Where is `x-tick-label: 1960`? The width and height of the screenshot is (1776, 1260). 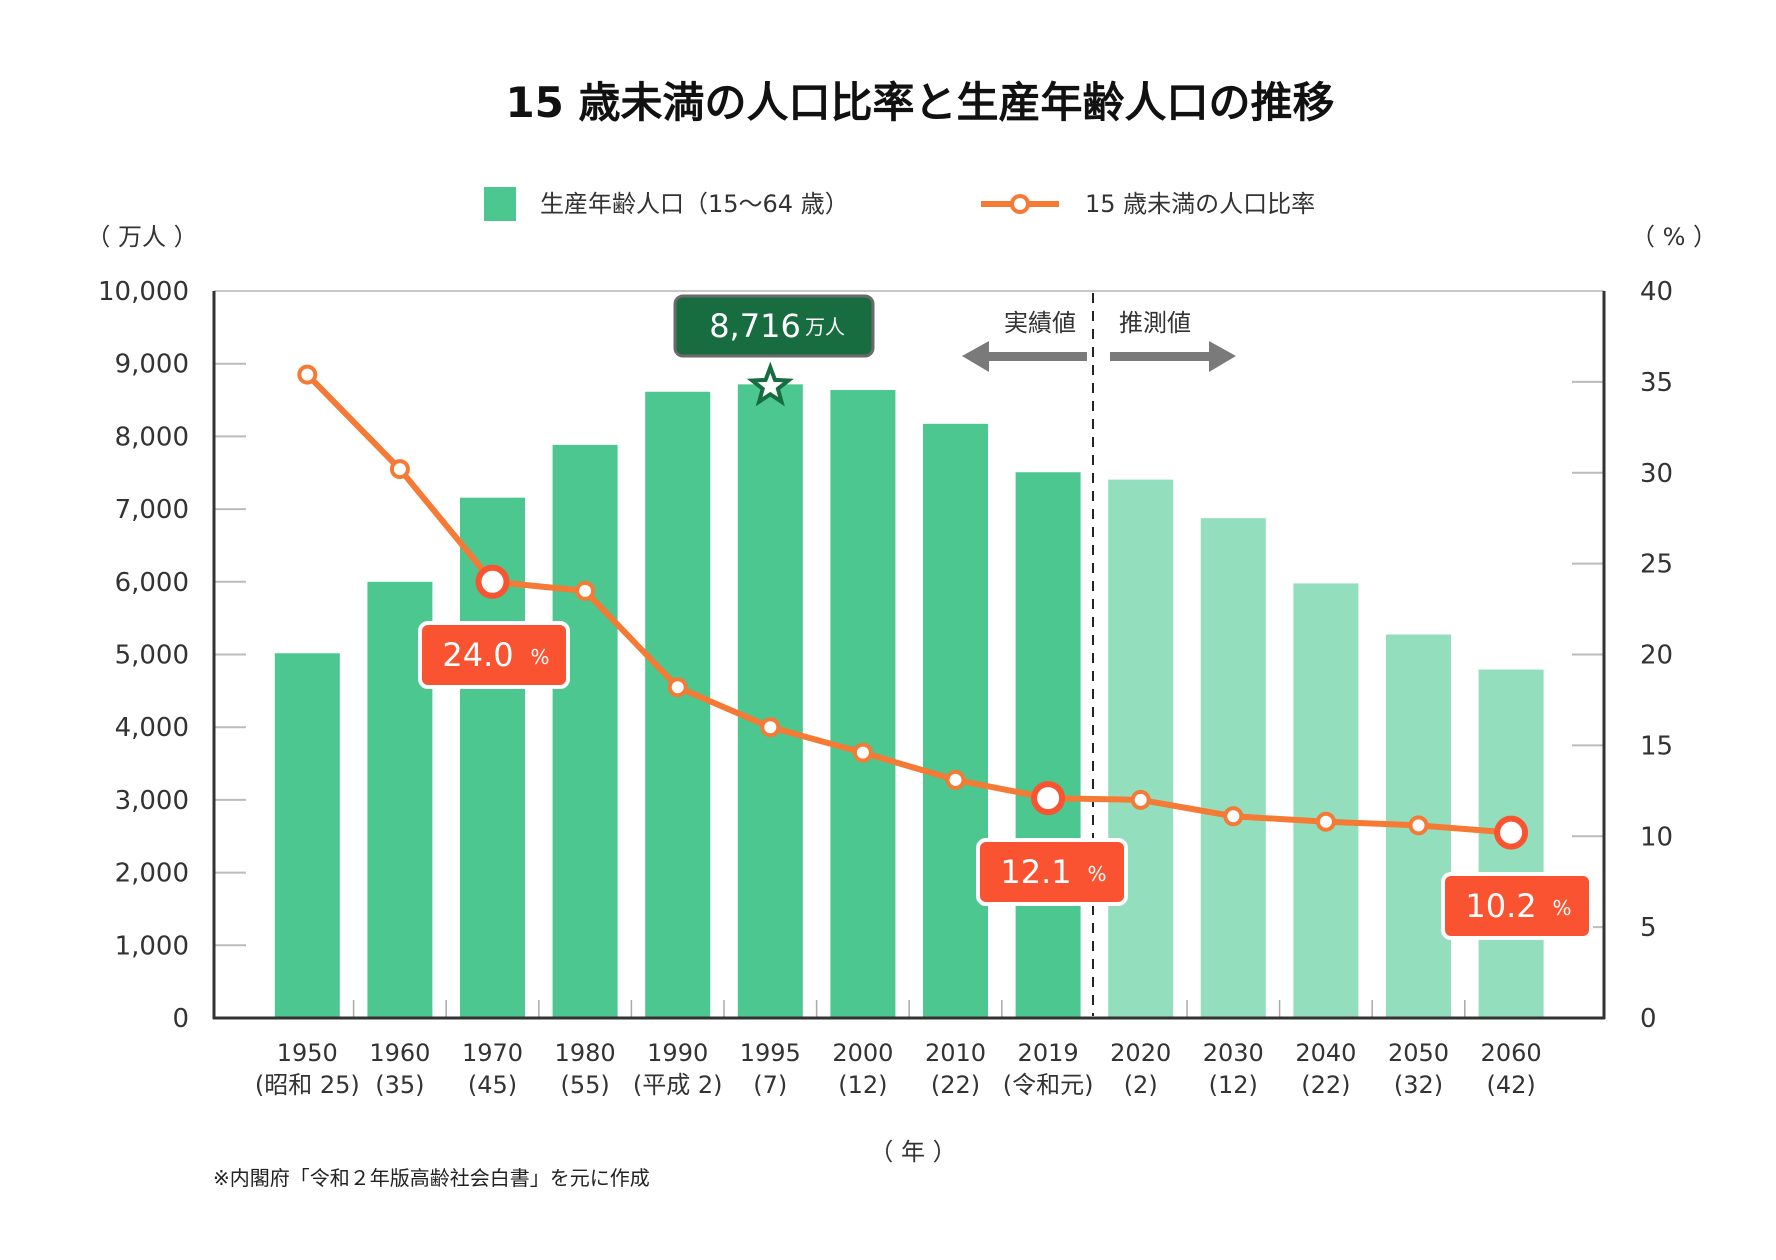 x-tick-label: 1960 is located at coordinates (399, 1053).